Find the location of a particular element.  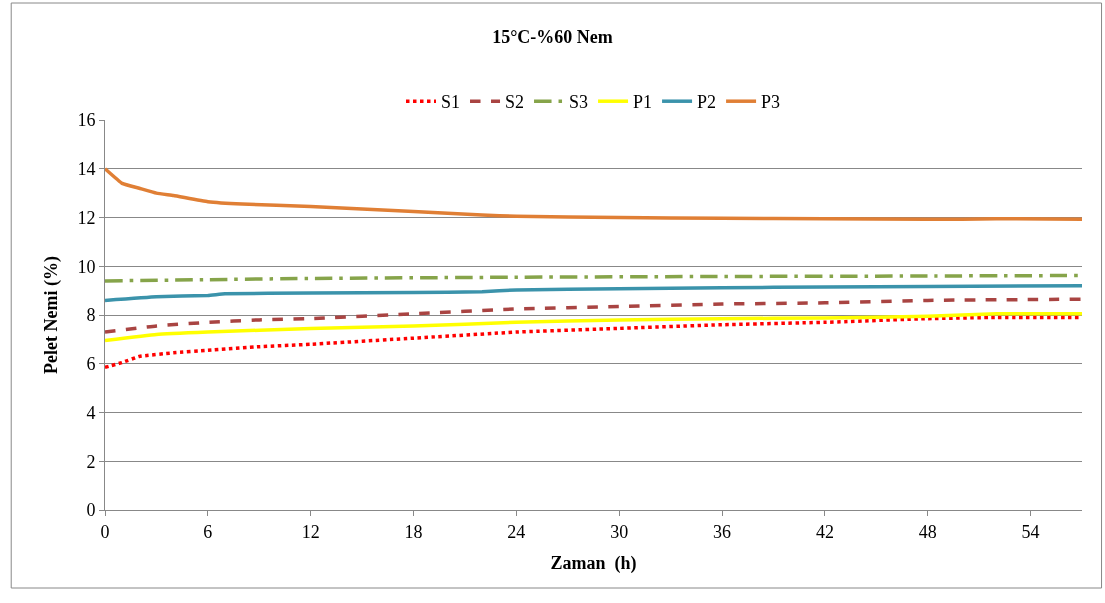

legend-label: P2 is located at coordinates (707, 102).